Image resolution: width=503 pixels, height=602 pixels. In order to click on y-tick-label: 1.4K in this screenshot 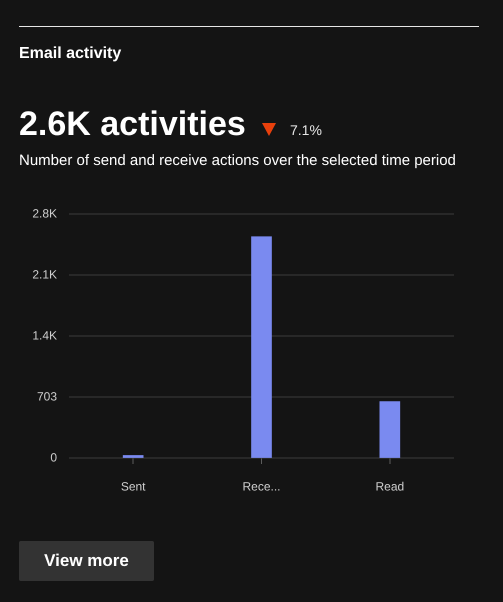, I will do `click(44, 335)`.